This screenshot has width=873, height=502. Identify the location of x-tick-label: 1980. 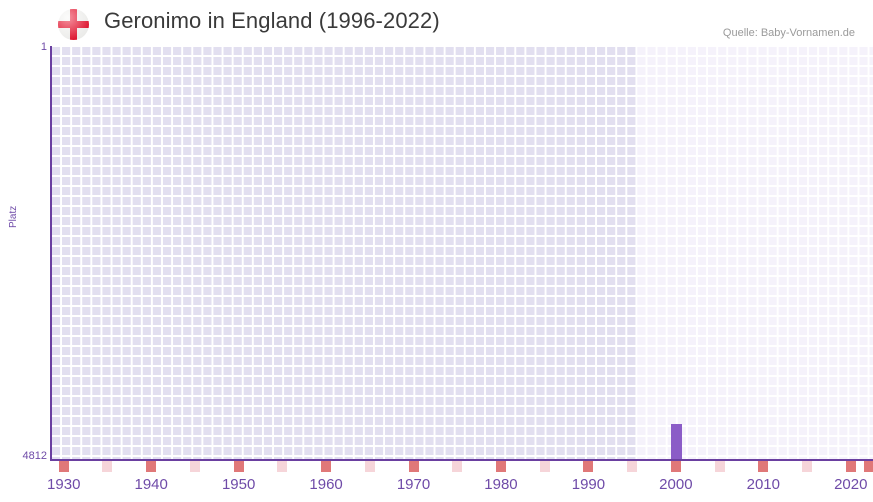
(501, 484).